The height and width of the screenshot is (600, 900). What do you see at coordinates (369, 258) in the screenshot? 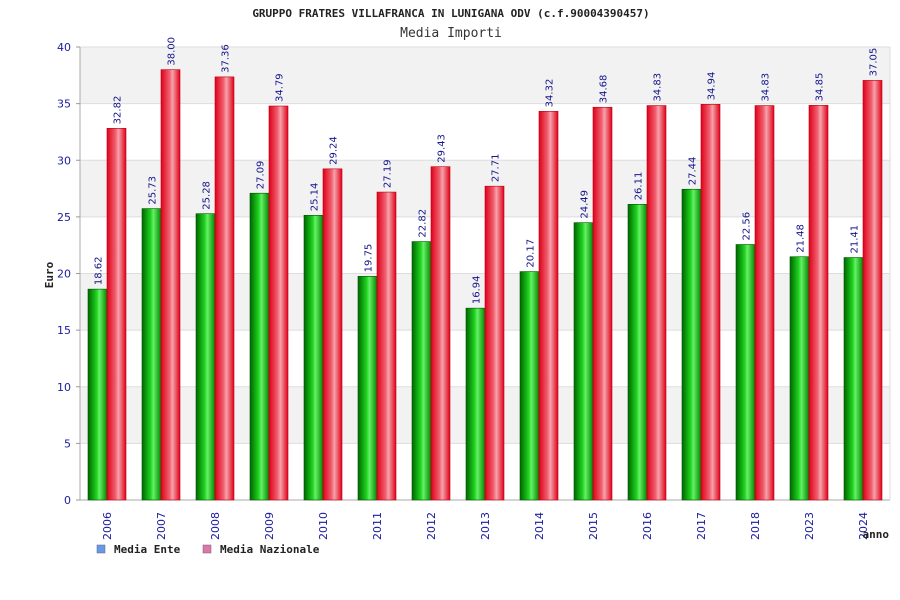
I see `value-label: 19.75` at bounding box center [369, 258].